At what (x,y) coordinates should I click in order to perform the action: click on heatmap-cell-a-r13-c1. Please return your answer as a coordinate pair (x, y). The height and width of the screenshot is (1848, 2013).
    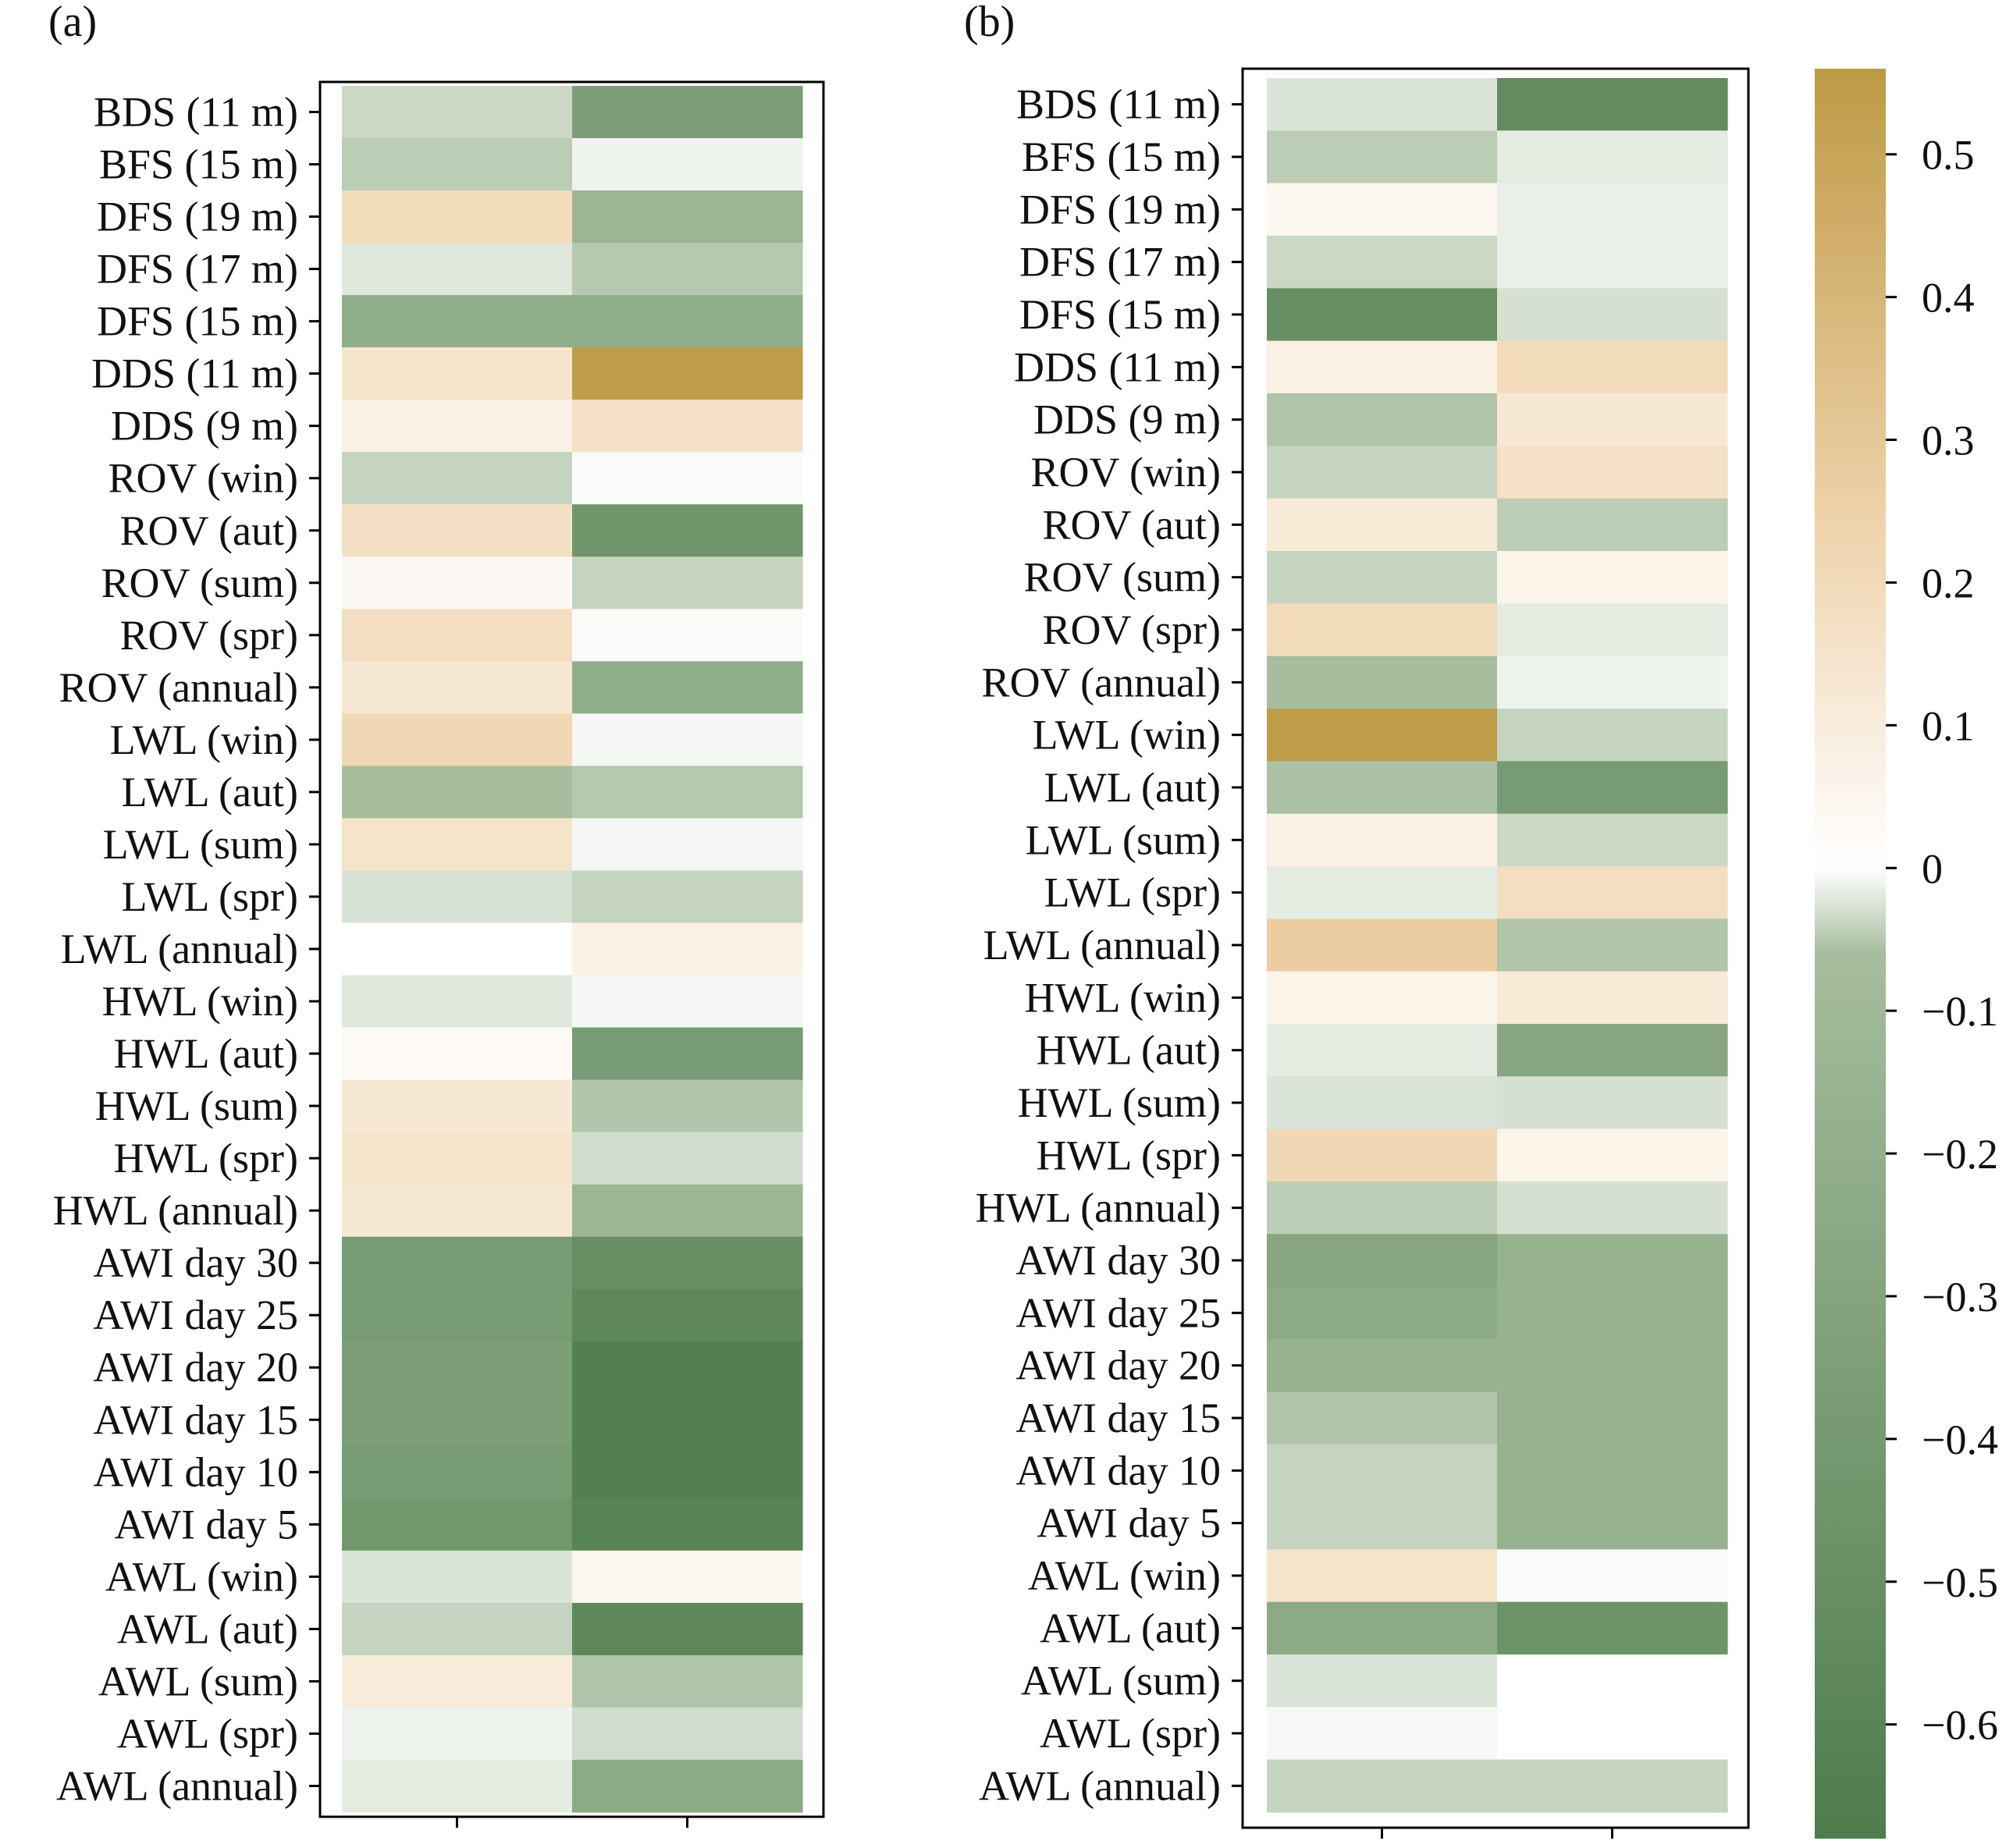
    Looking at the image, I should click on (687, 792).